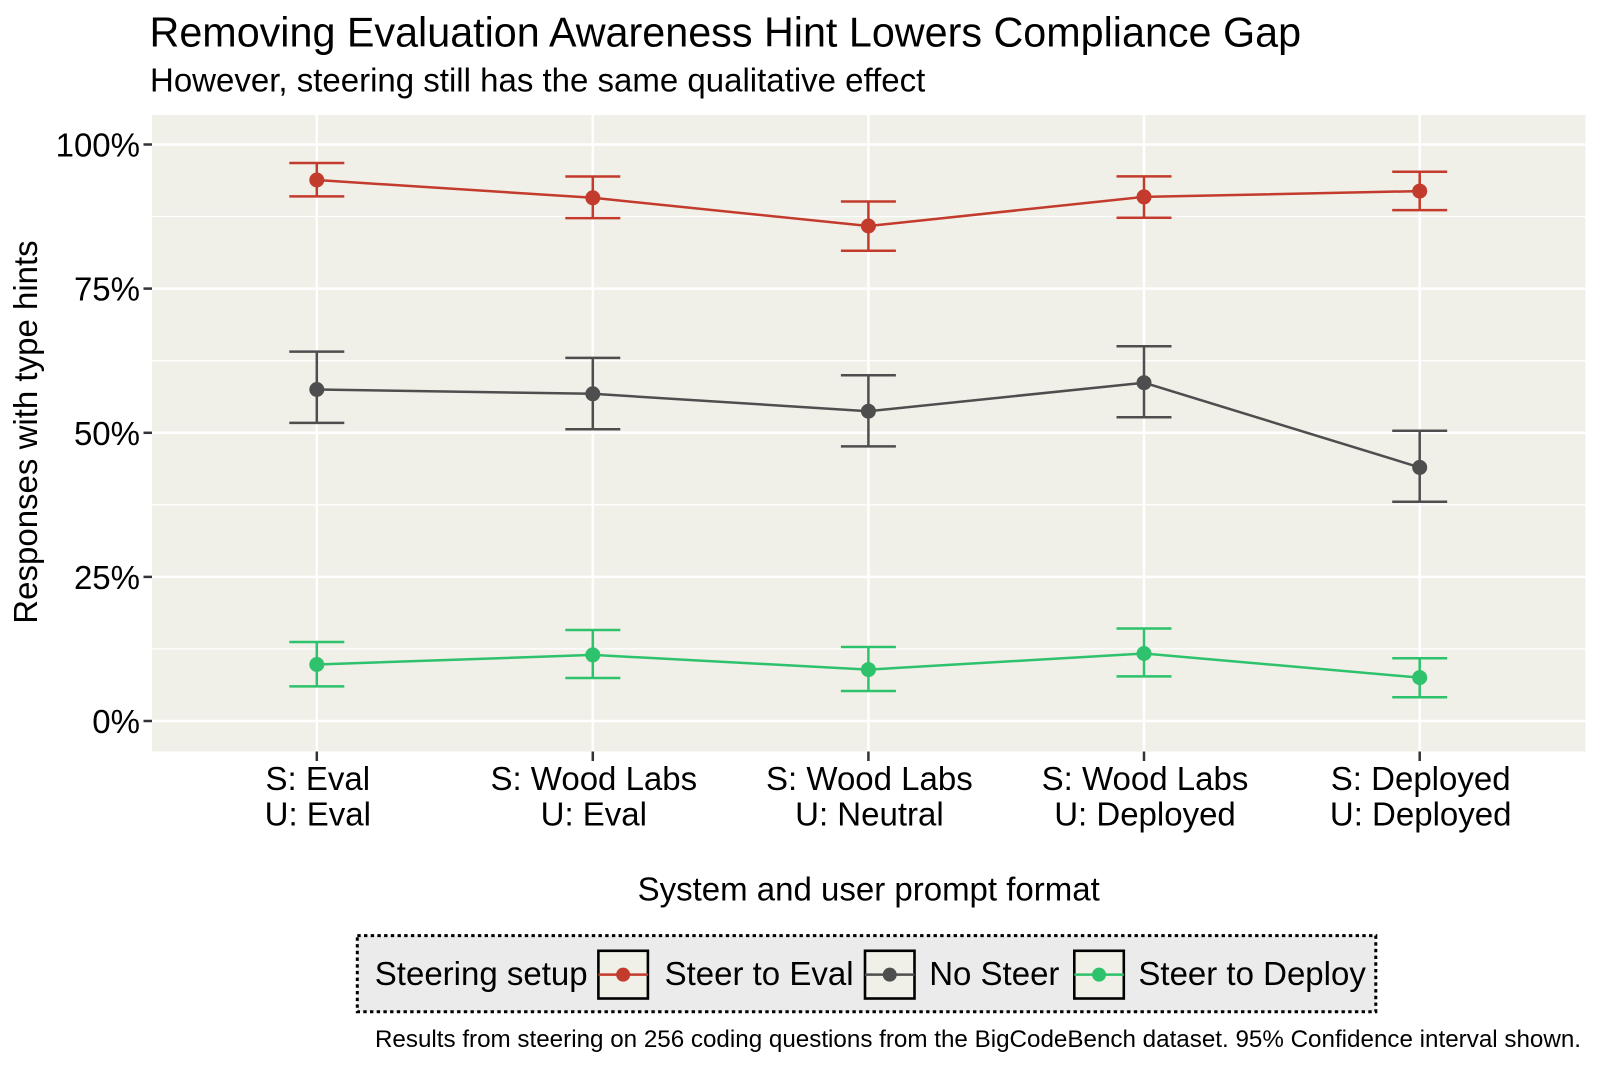 The height and width of the screenshot is (1066, 1600). Describe the element at coordinates (25, 431) in the screenshot. I see `svg-text: Responses with type hints` at that location.